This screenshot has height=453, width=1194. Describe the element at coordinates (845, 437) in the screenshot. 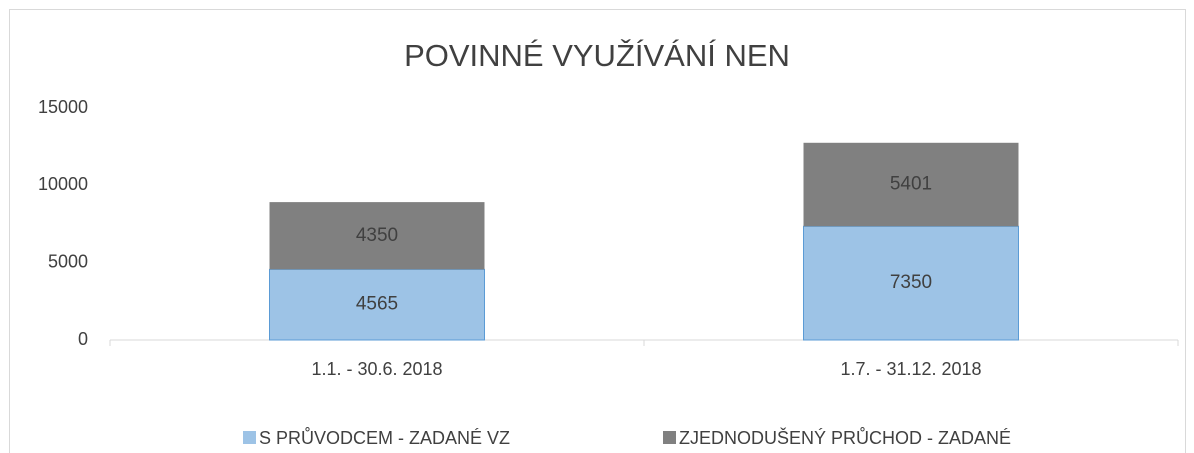

I see `legend-label: ZJEDNODUŠENÝ PRŮCHOD - ZADANÉ` at that location.